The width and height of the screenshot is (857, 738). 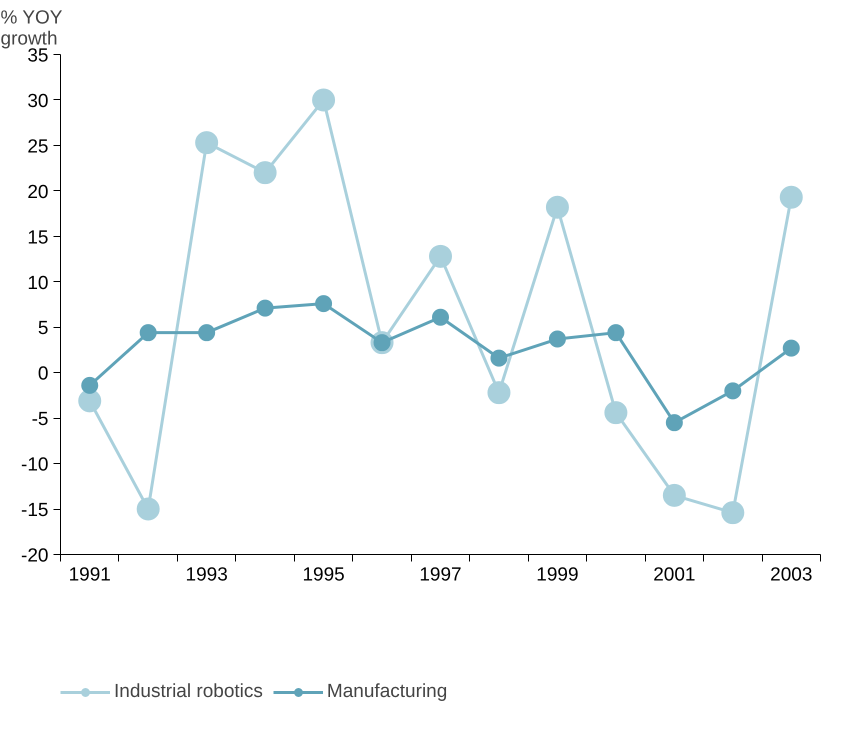 I want to click on x-tick-label: 1999, so click(x=557, y=575).